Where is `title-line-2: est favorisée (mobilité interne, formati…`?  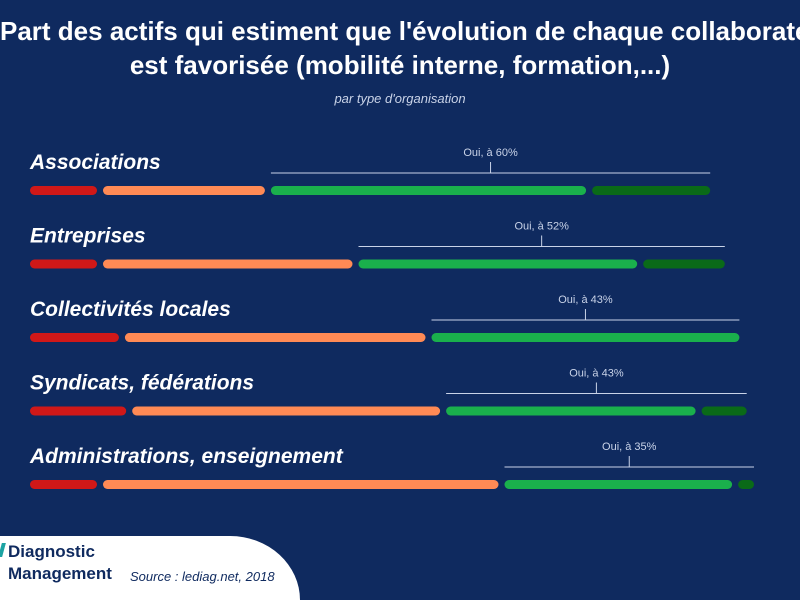 title-line-2: est favorisée (mobilité interne, formati… is located at coordinates (400, 65).